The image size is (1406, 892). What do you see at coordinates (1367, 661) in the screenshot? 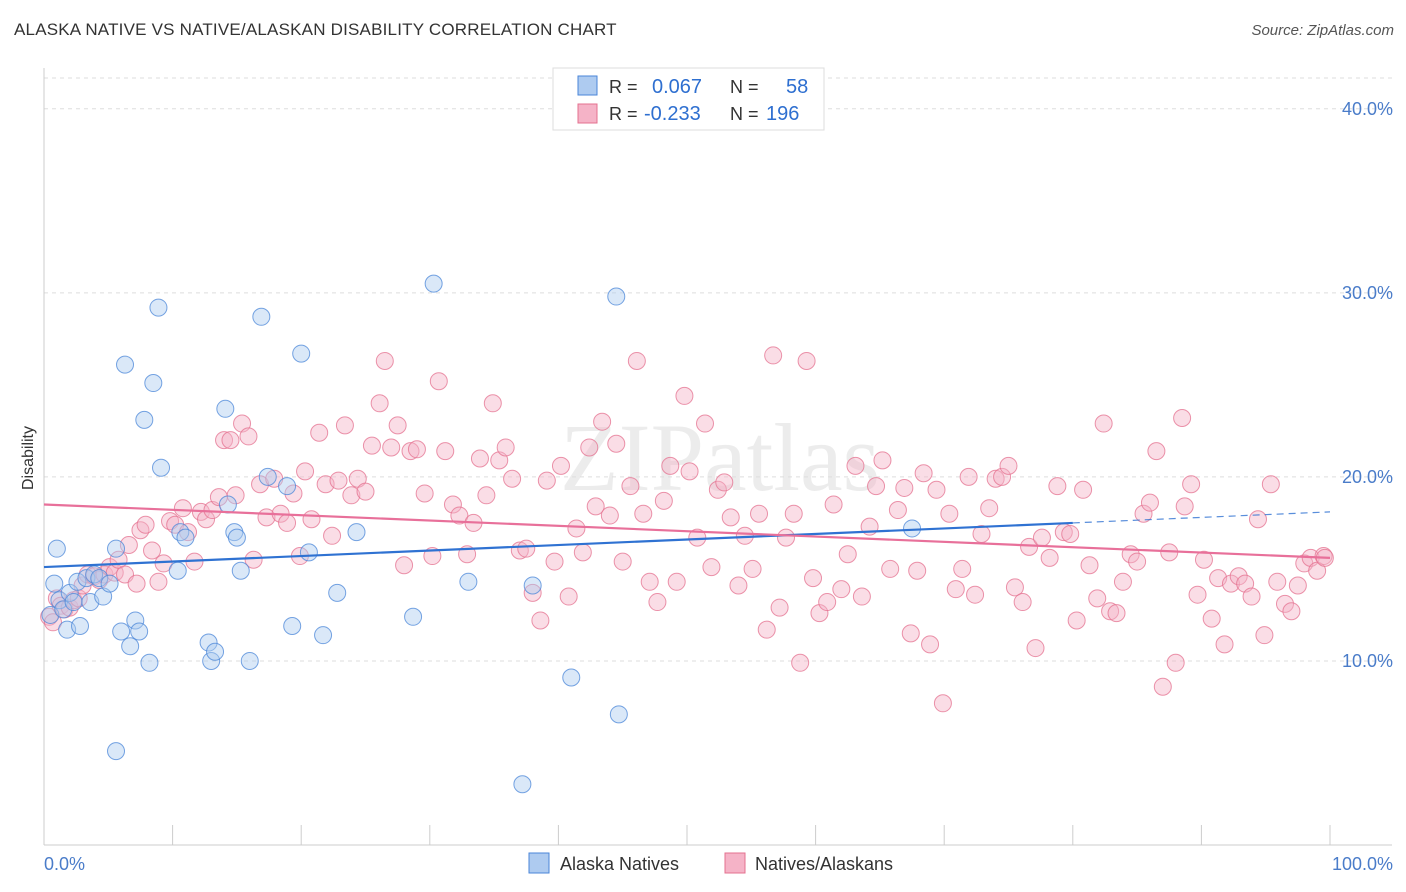
I see `y-tick-label-10: 10.0%` at bounding box center [1367, 661].